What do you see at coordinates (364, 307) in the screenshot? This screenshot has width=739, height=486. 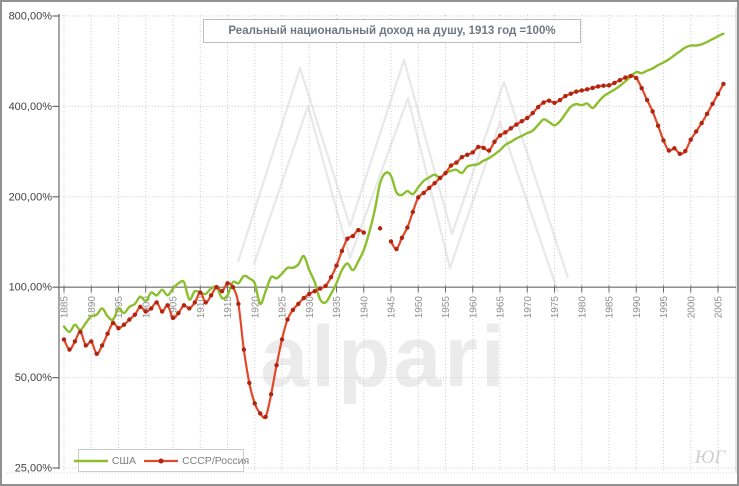 I see `x-tick-label: 1940` at bounding box center [364, 307].